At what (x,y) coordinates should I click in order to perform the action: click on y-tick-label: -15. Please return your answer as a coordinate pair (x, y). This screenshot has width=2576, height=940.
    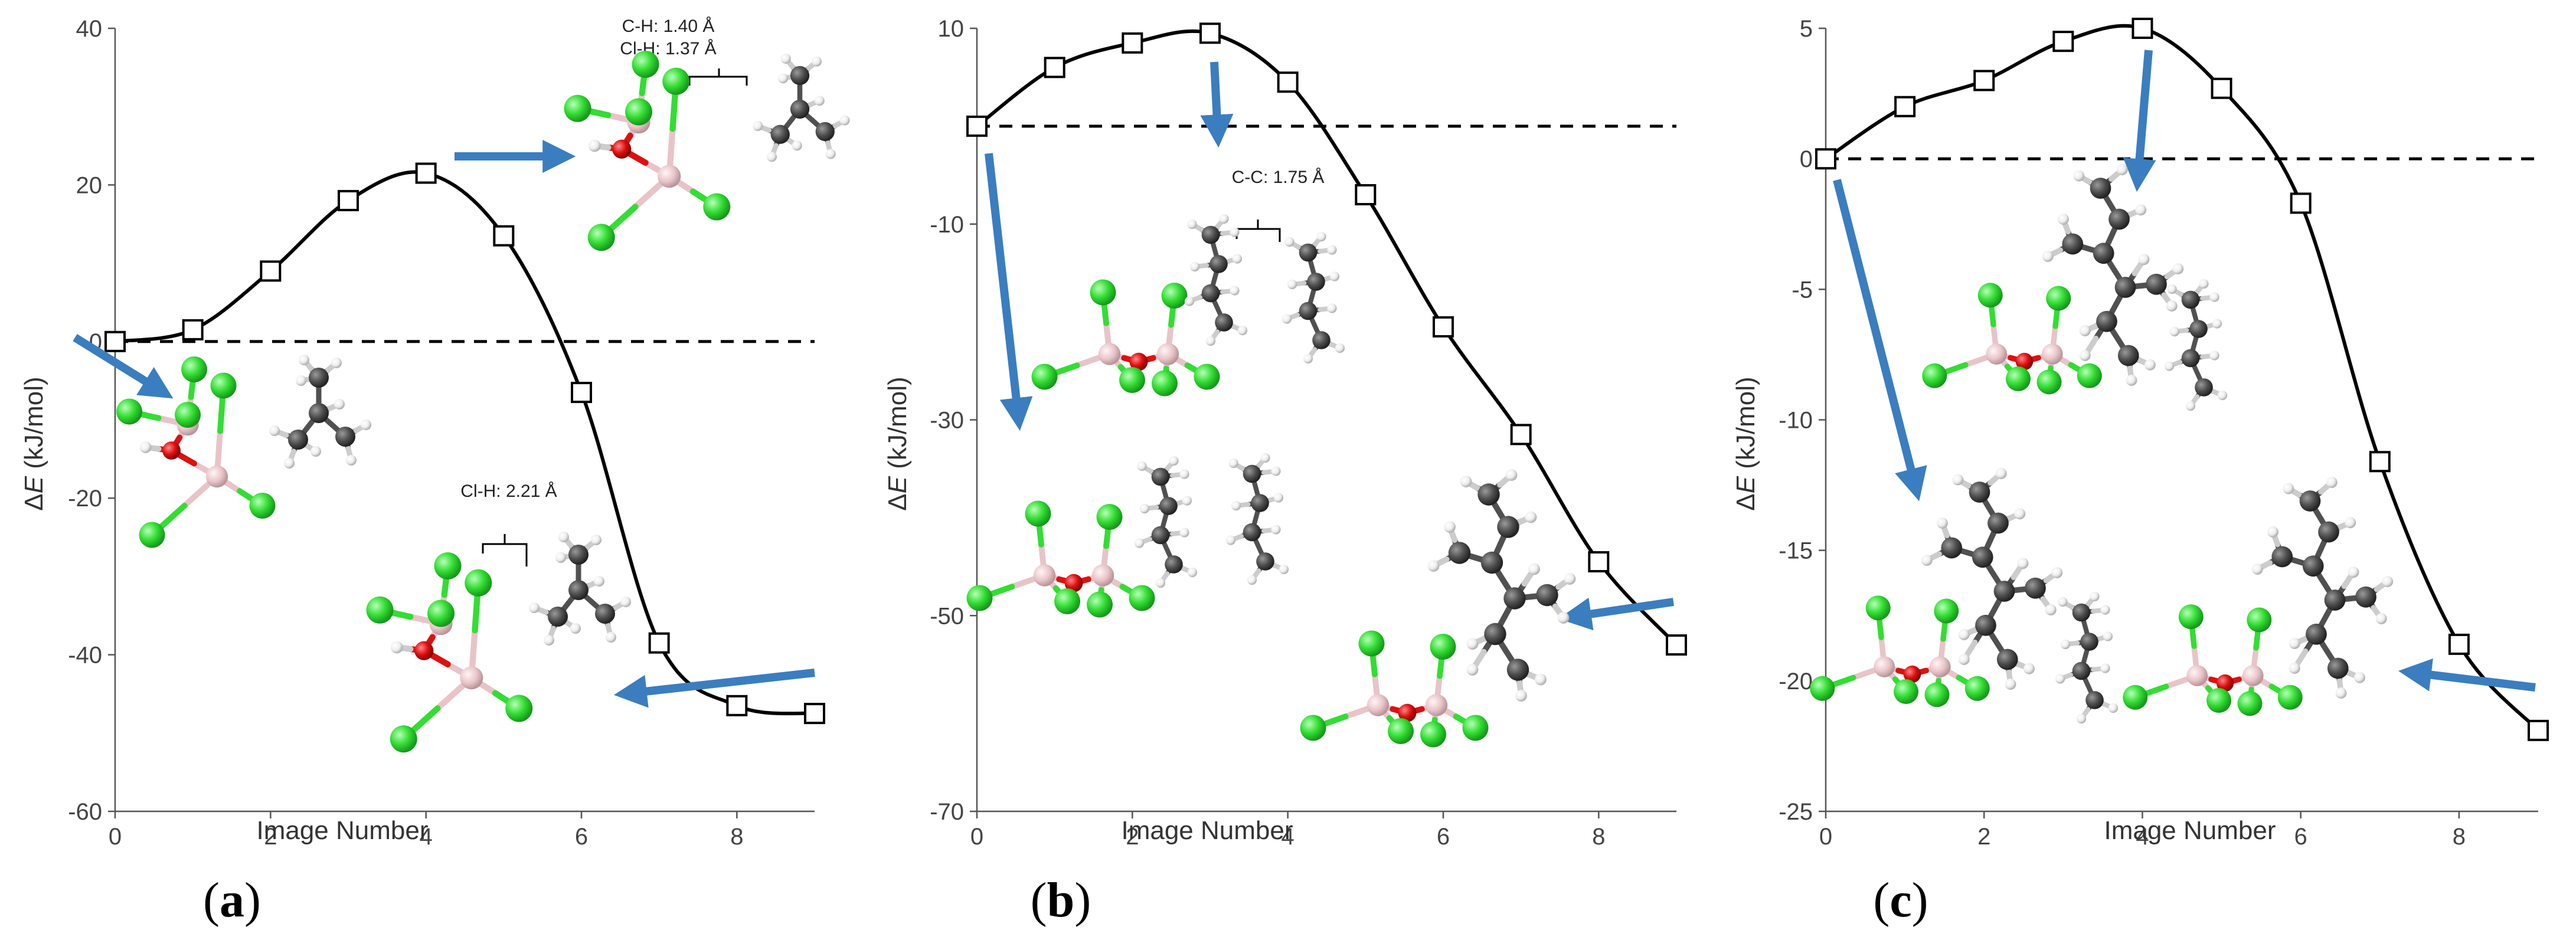
    Looking at the image, I should click on (1796, 551).